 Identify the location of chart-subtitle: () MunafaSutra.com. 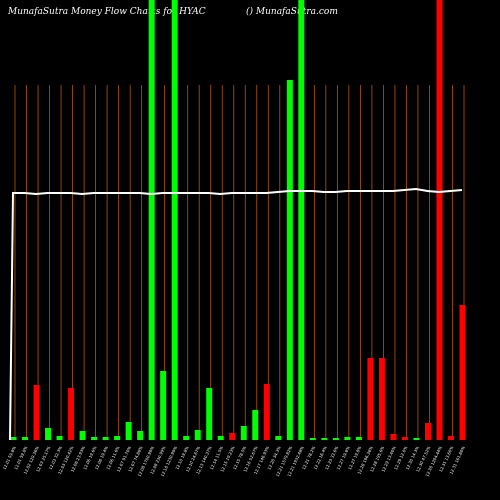
(292, 11).